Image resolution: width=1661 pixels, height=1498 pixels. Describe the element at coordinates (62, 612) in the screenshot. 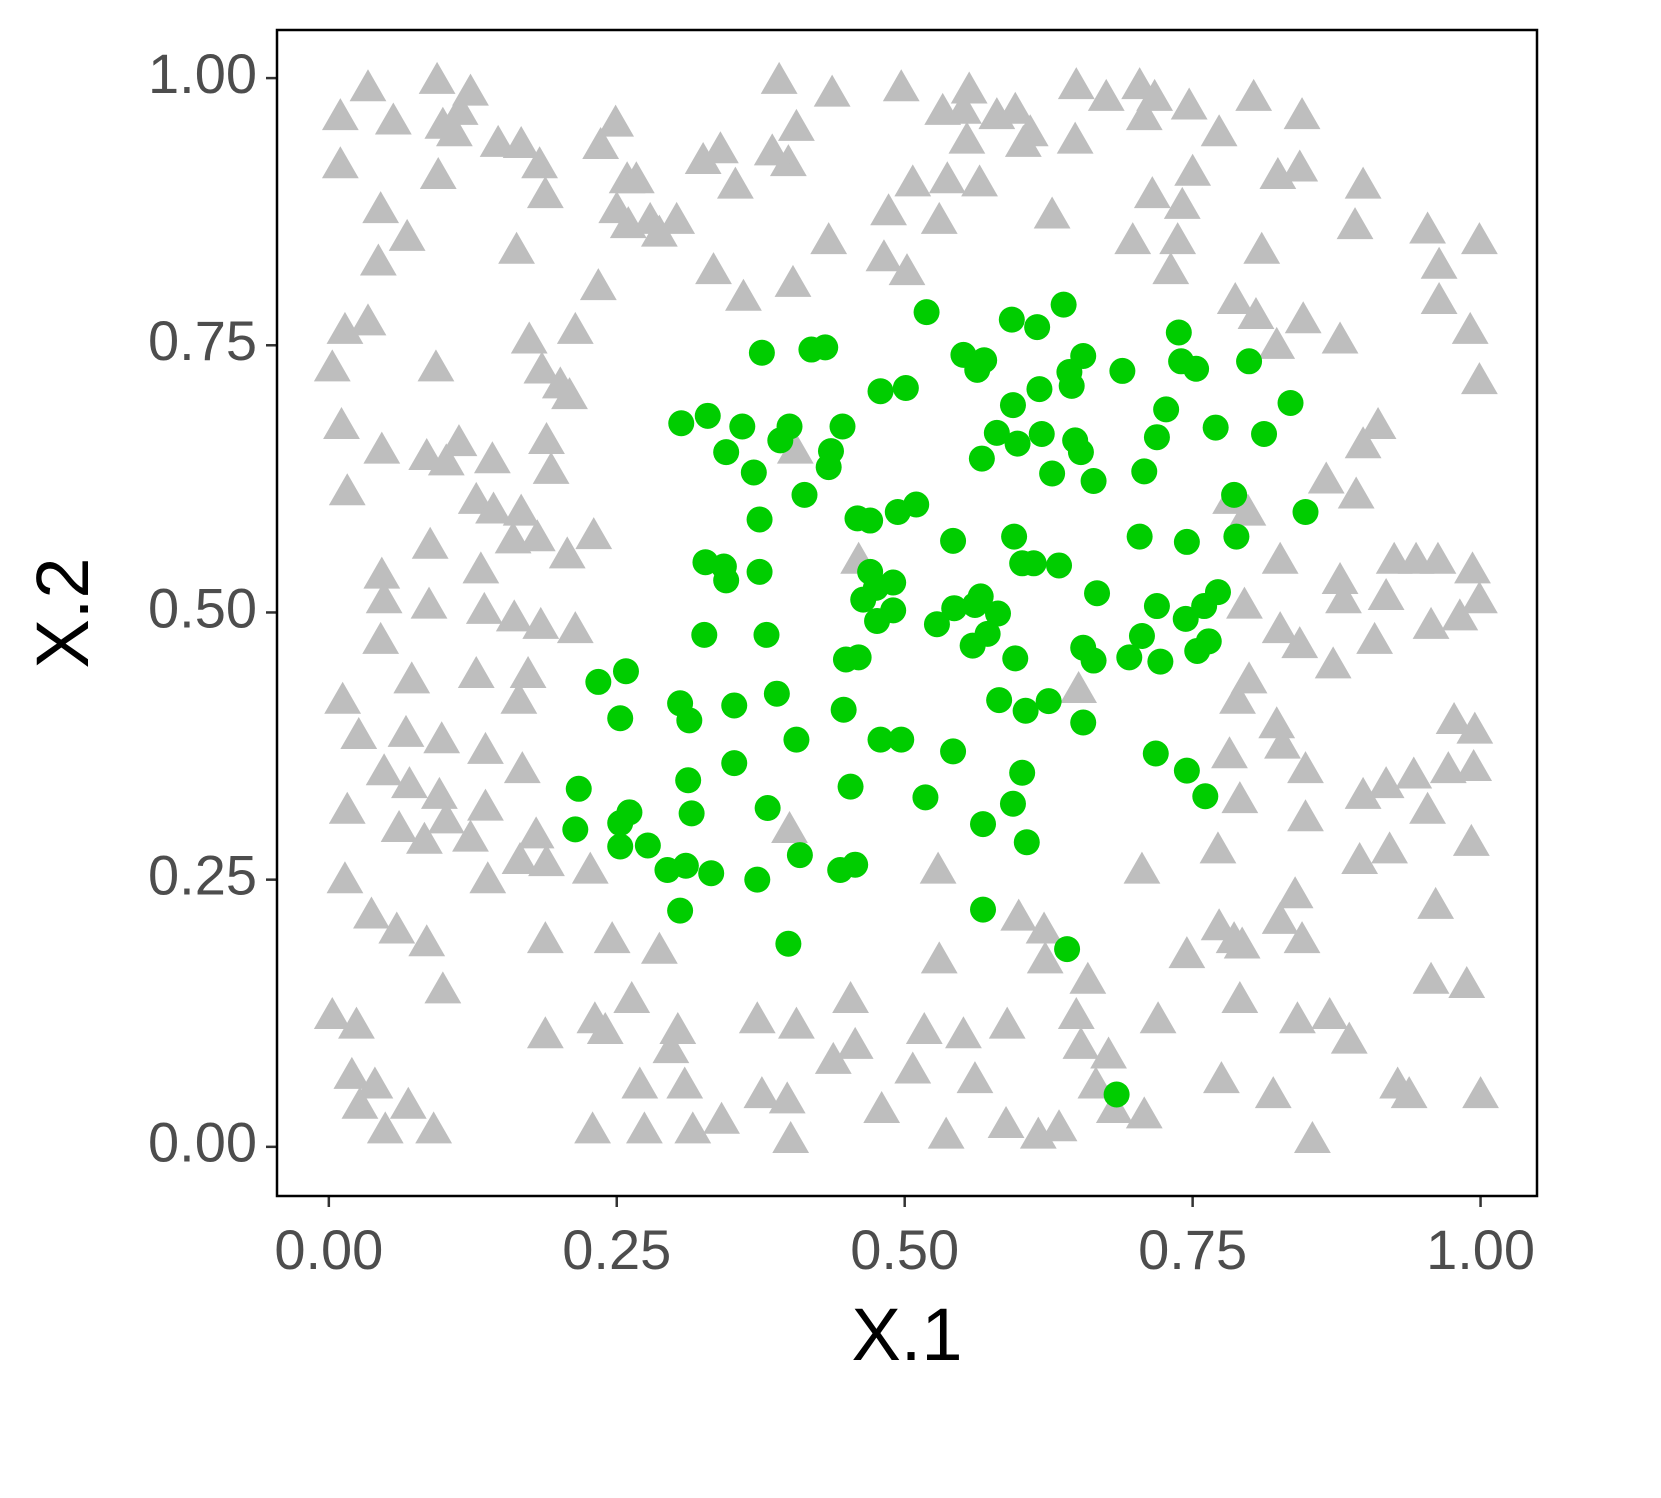

I see `y-axis-title: X.2` at that location.